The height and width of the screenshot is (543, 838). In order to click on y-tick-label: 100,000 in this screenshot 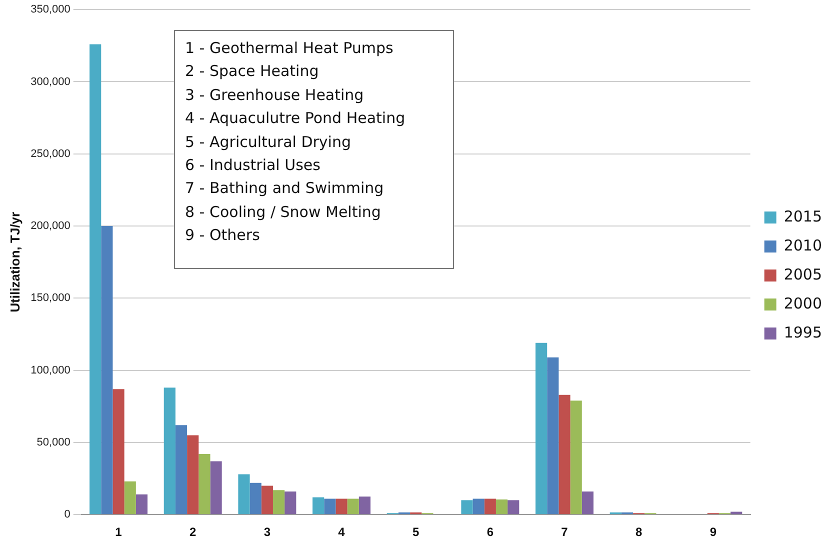, I will do `click(50, 370)`.